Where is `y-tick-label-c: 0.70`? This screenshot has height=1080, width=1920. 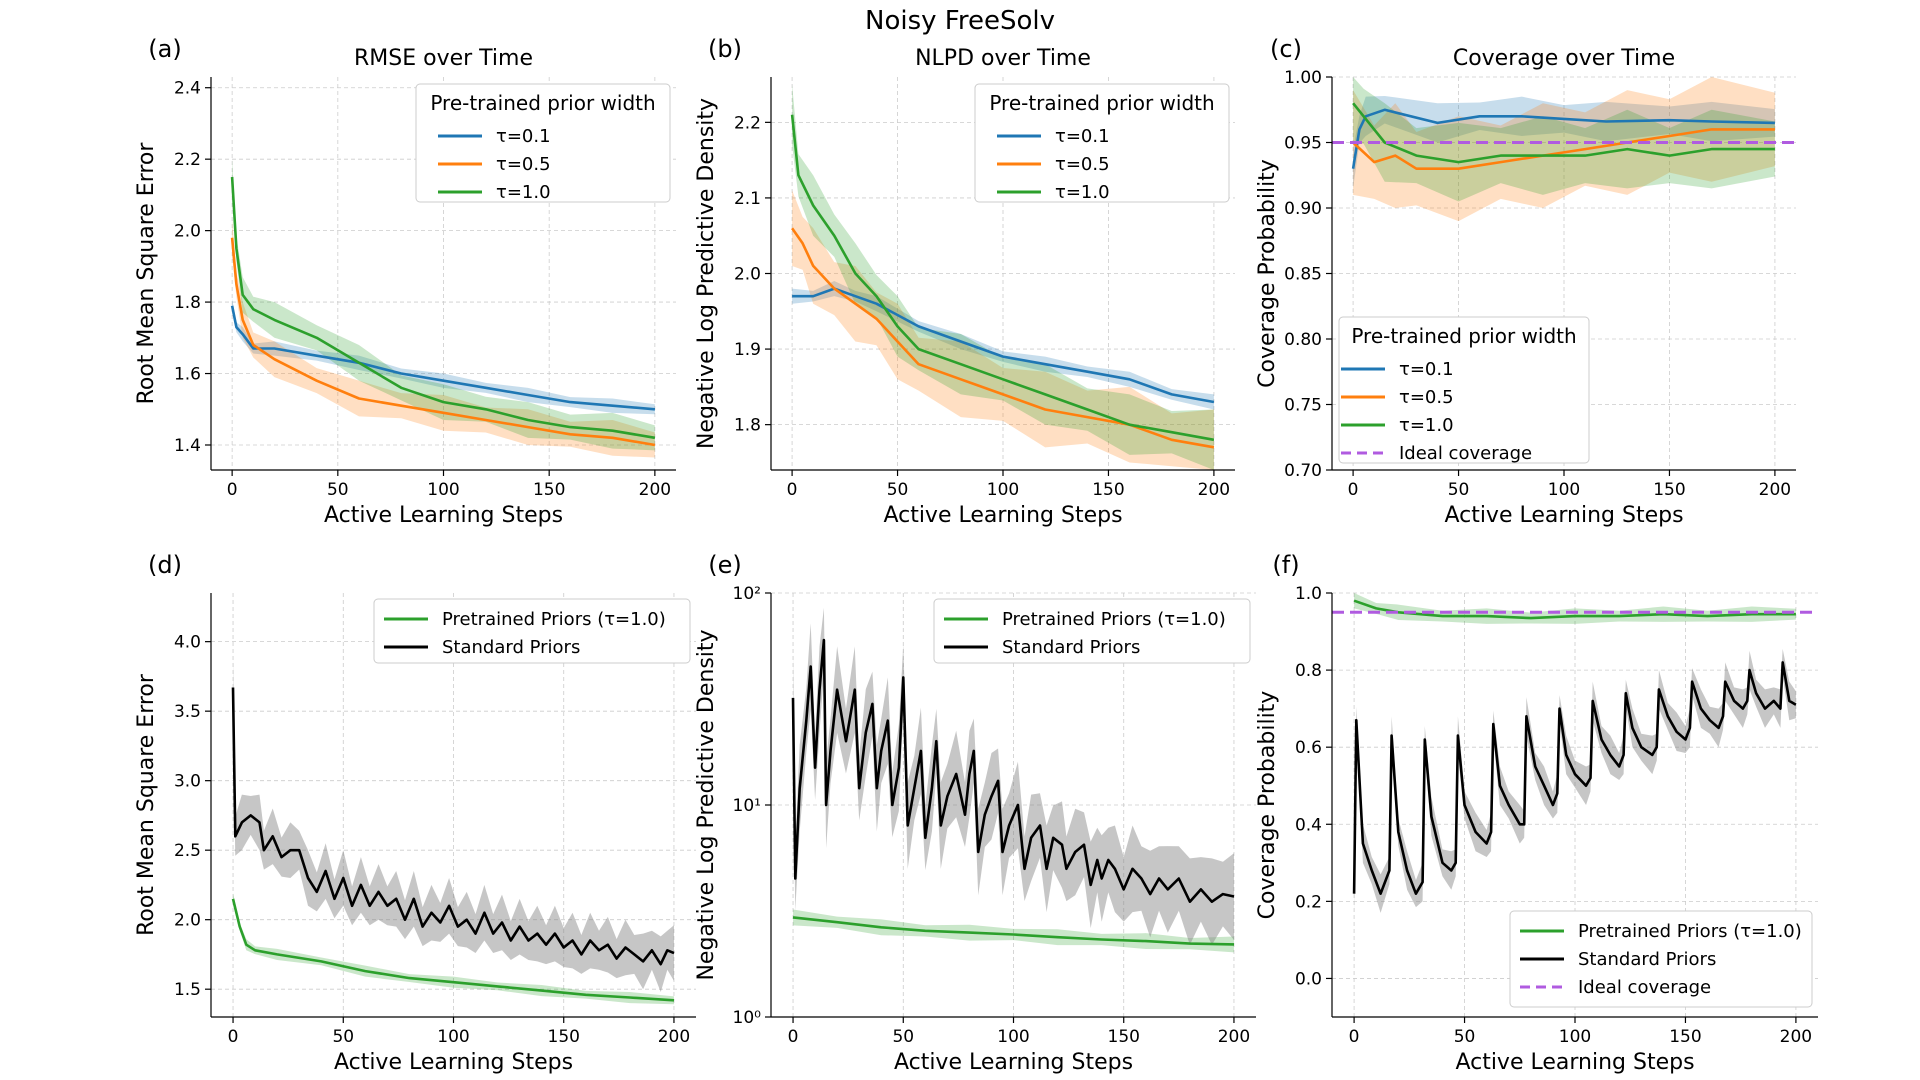 y-tick-label-c: 0.70 is located at coordinates (1303, 471).